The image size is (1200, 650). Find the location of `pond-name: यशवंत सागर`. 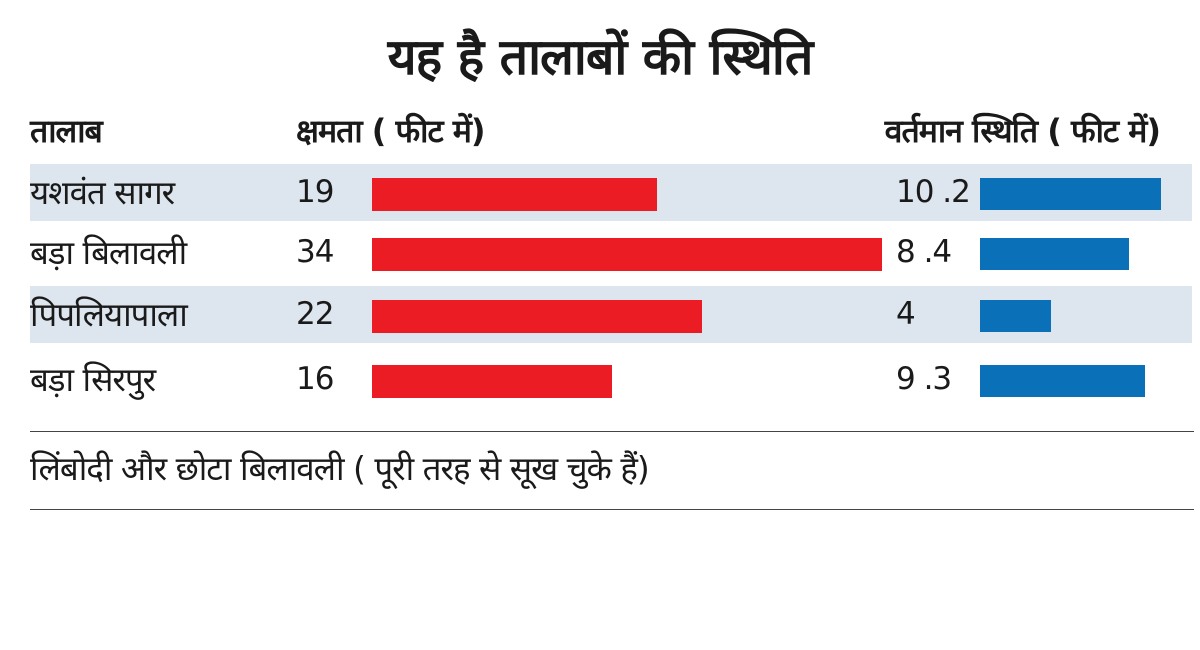

pond-name: यशवंत सागर is located at coordinates (102, 192).